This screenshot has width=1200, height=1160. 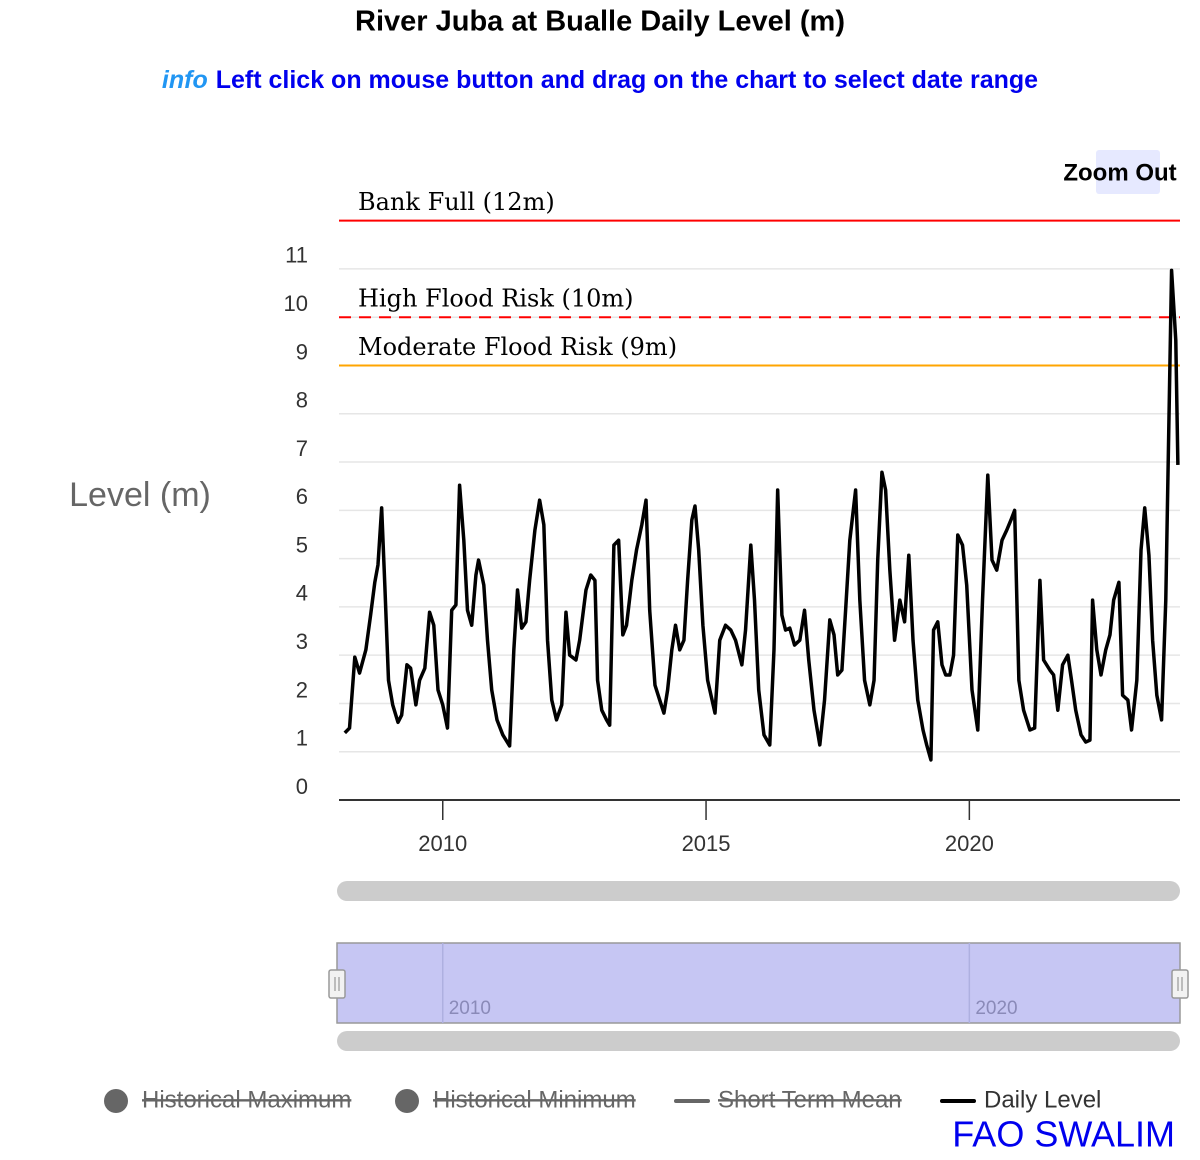 I want to click on navigator-scrollbar, so click(x=758, y=1041).